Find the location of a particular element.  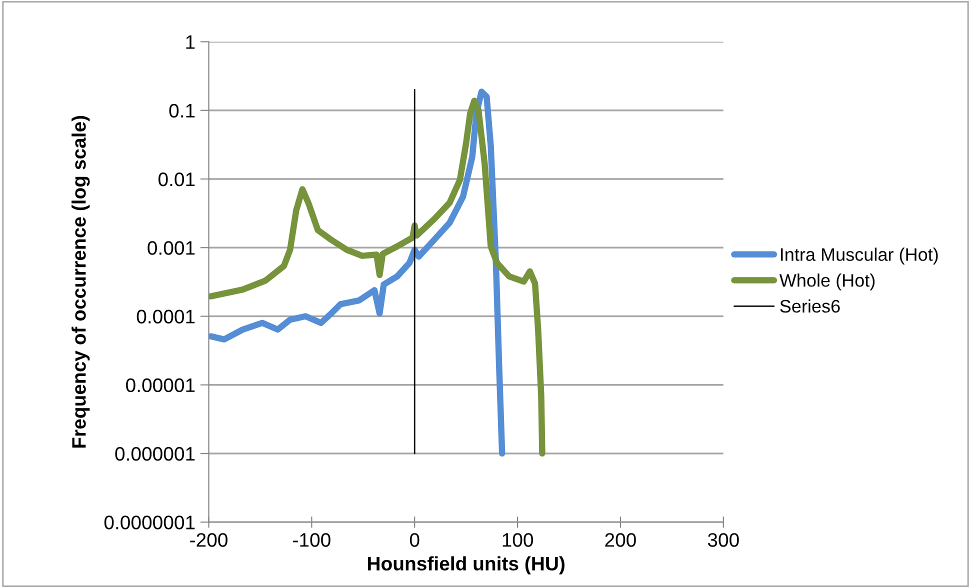

y-tick-label: 0.001 is located at coordinates (171, 248).